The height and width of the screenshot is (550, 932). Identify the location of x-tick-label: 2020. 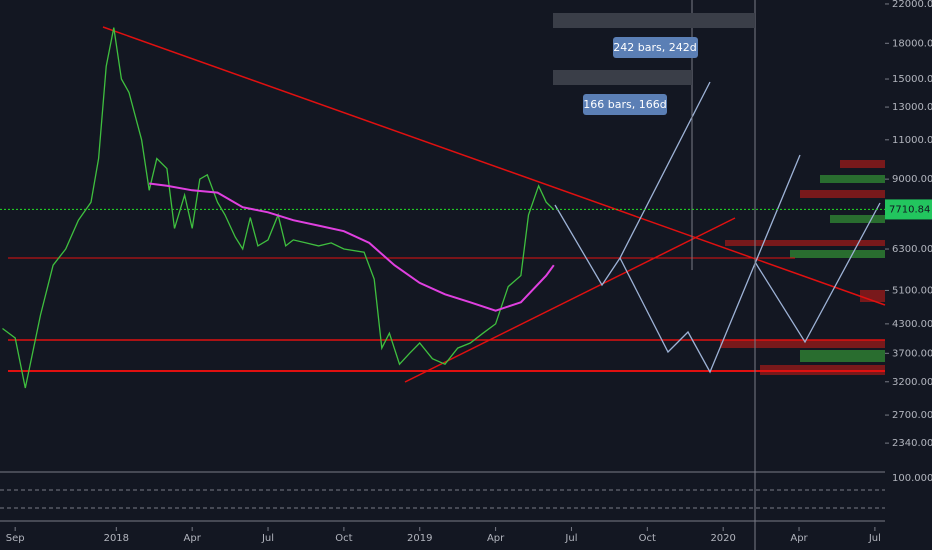
(722, 538).